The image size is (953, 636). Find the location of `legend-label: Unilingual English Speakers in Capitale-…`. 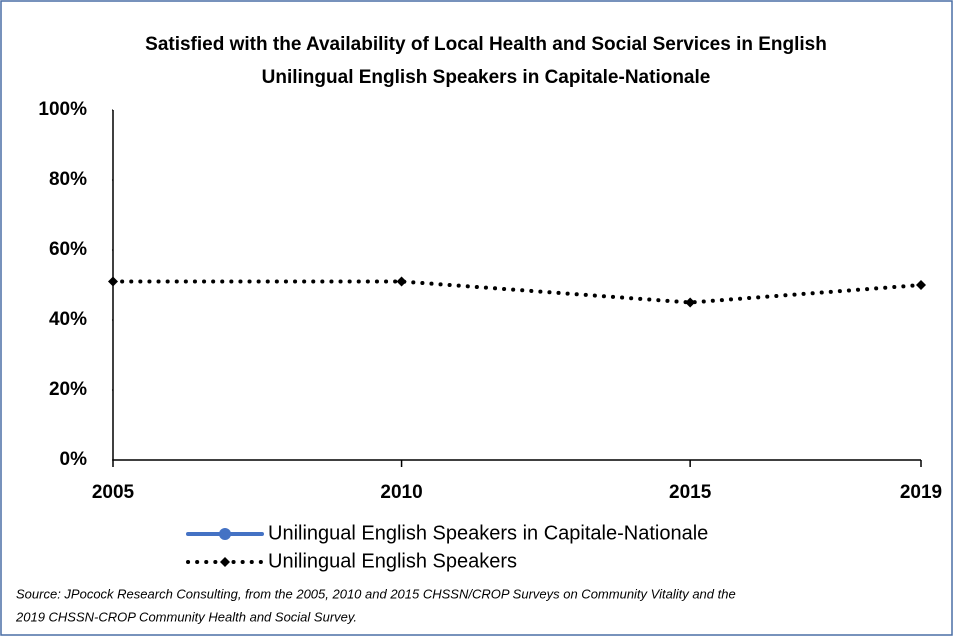

legend-label: Unilingual English Speakers in Capitale-… is located at coordinates (488, 533).